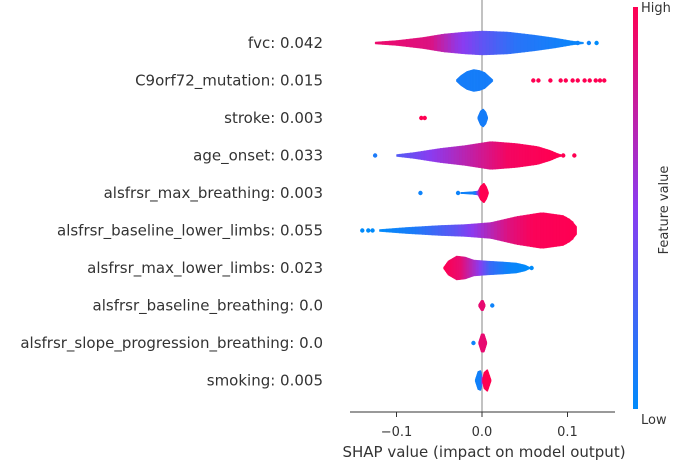  Describe the element at coordinates (397, 432) in the screenshot. I see `x-tick-label: −0.1` at that location.